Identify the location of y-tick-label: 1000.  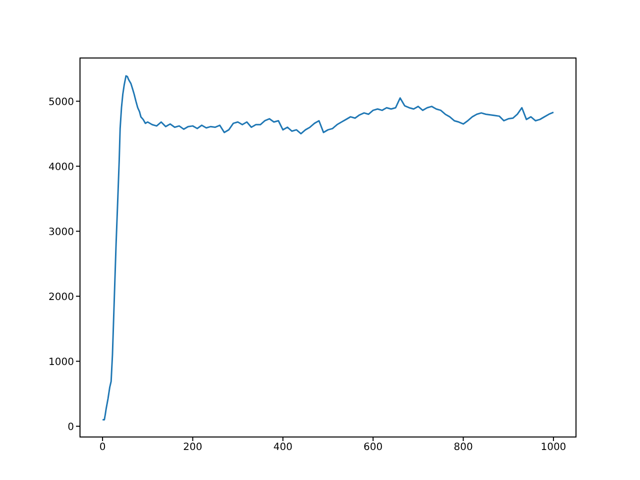
(61, 362).